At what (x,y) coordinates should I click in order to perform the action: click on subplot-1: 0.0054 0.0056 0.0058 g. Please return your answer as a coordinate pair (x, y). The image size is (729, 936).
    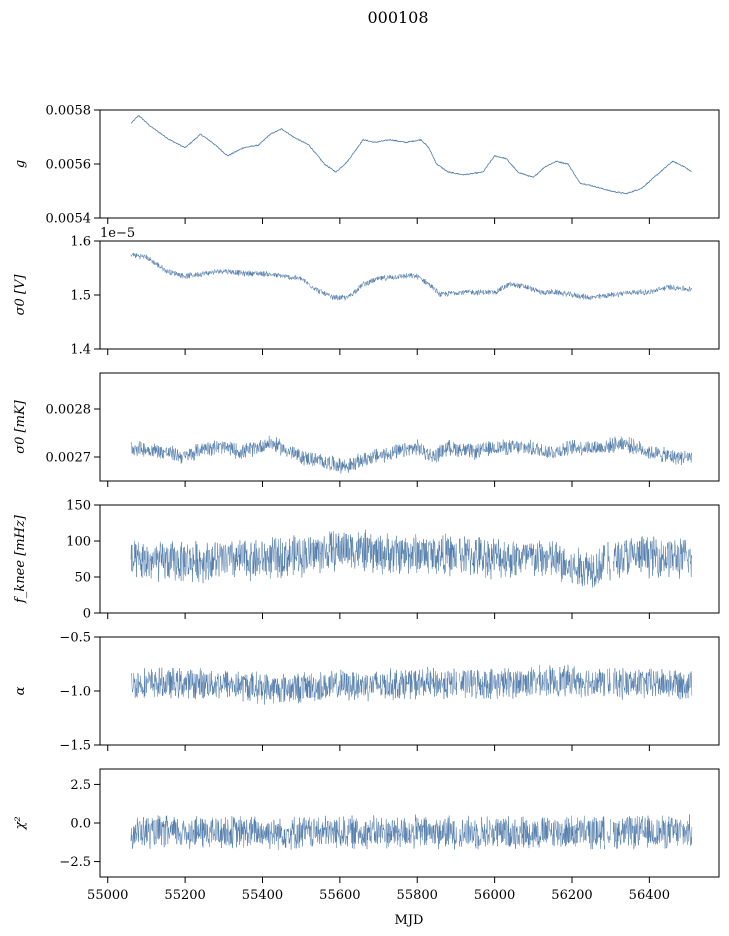
    Looking at the image, I should click on (366, 165).